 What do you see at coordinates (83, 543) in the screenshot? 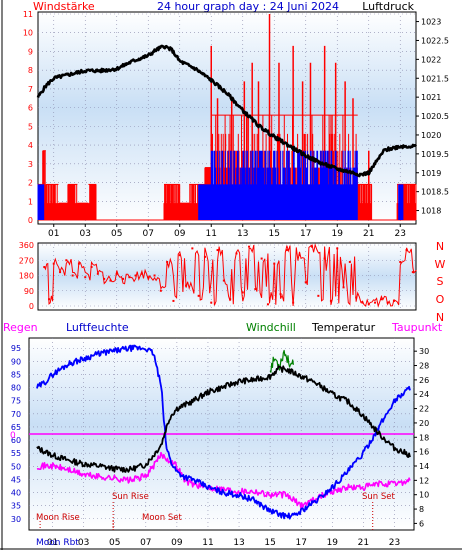
I see `time-tick-label: 03` at bounding box center [83, 543].